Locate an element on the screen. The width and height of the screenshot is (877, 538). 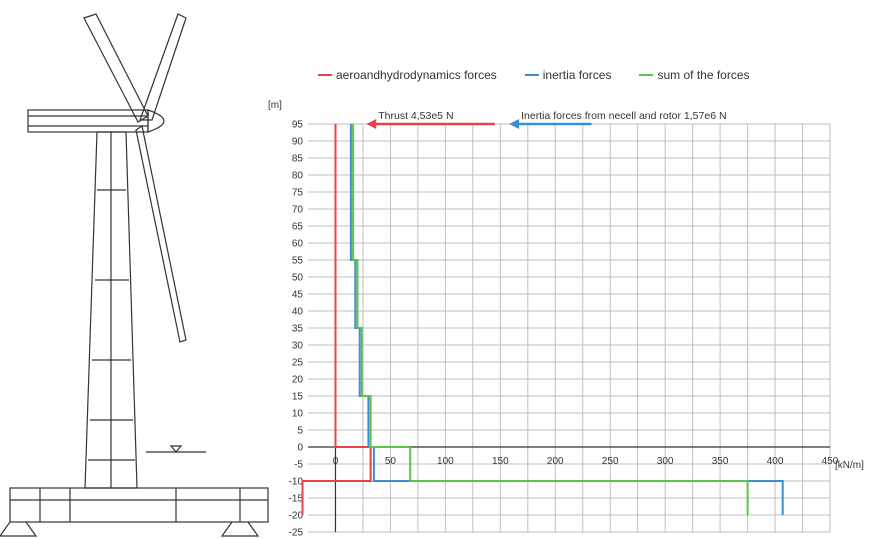
legend-label-aero: aeroandhydrodynamics forces is located at coordinates (416, 75).